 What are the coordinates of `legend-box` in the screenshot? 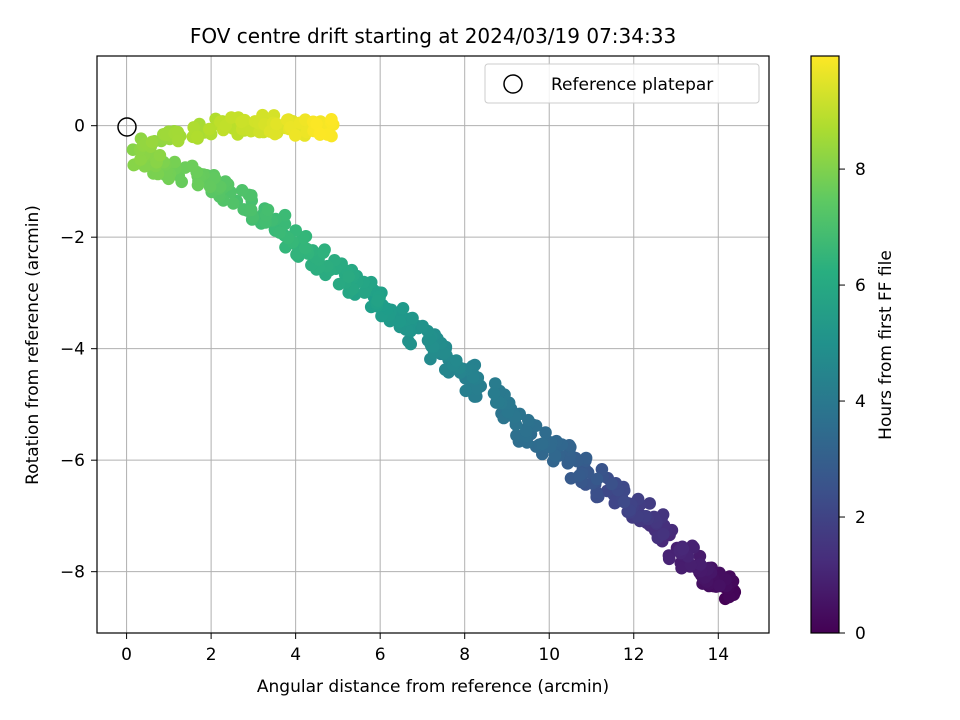 It's located at (622, 83).